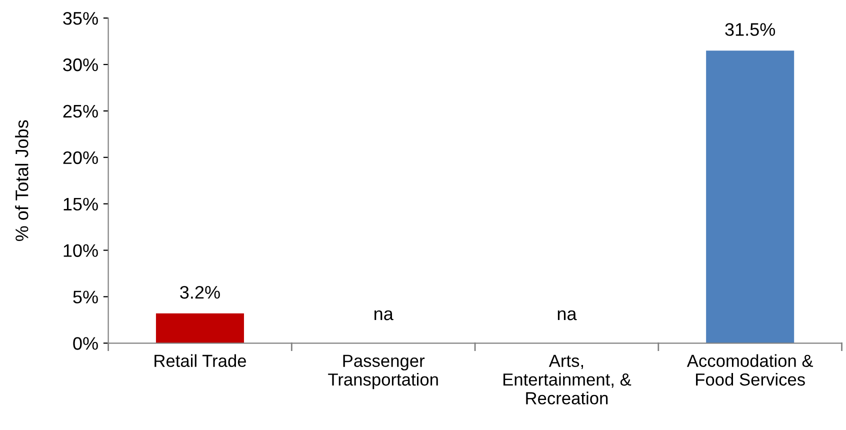 The image size is (846, 430). What do you see at coordinates (80, 111) in the screenshot?
I see `y-tick-label: 25%` at bounding box center [80, 111].